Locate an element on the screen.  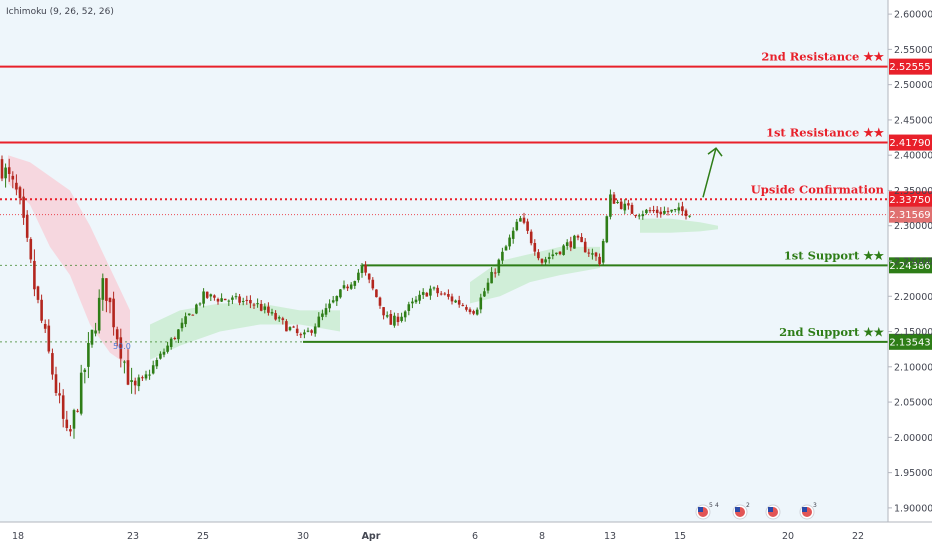
level-label: 1st Support ★★ is located at coordinates (834, 255).